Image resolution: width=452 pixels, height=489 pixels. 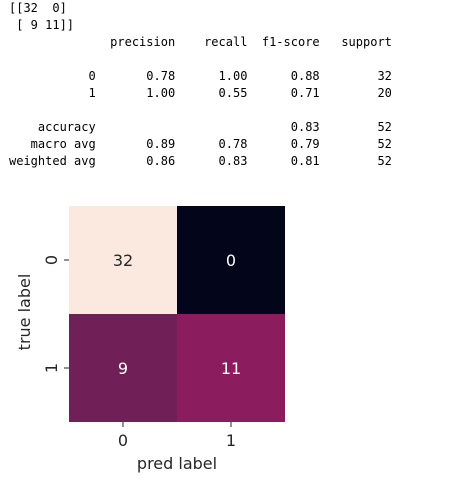 What do you see at coordinates (200, 93) in the screenshot?
I see `report-row-class-1: 1 1.00 0.55 0.71 20` at bounding box center [200, 93].